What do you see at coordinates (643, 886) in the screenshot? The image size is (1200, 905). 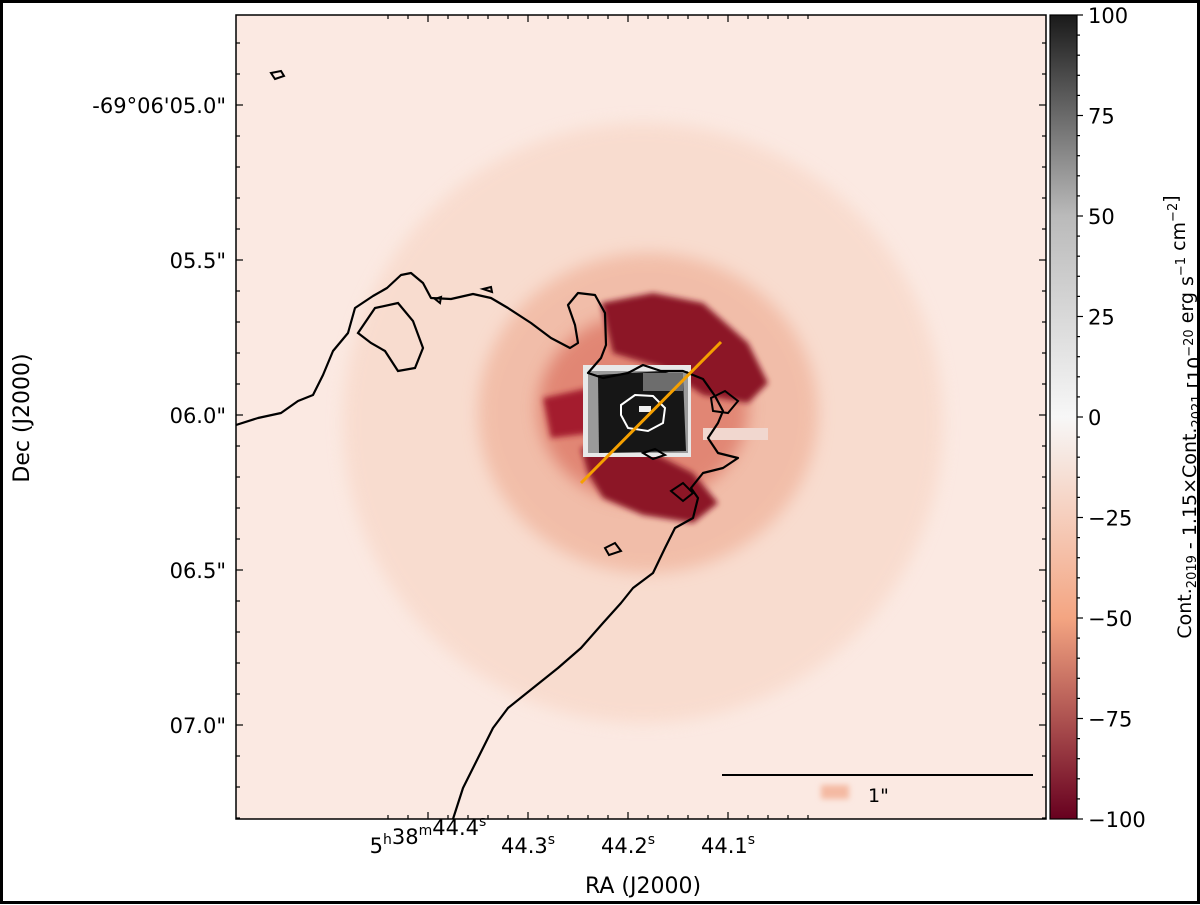 I see `x-axis-title: RA (J2000)` at bounding box center [643, 886].